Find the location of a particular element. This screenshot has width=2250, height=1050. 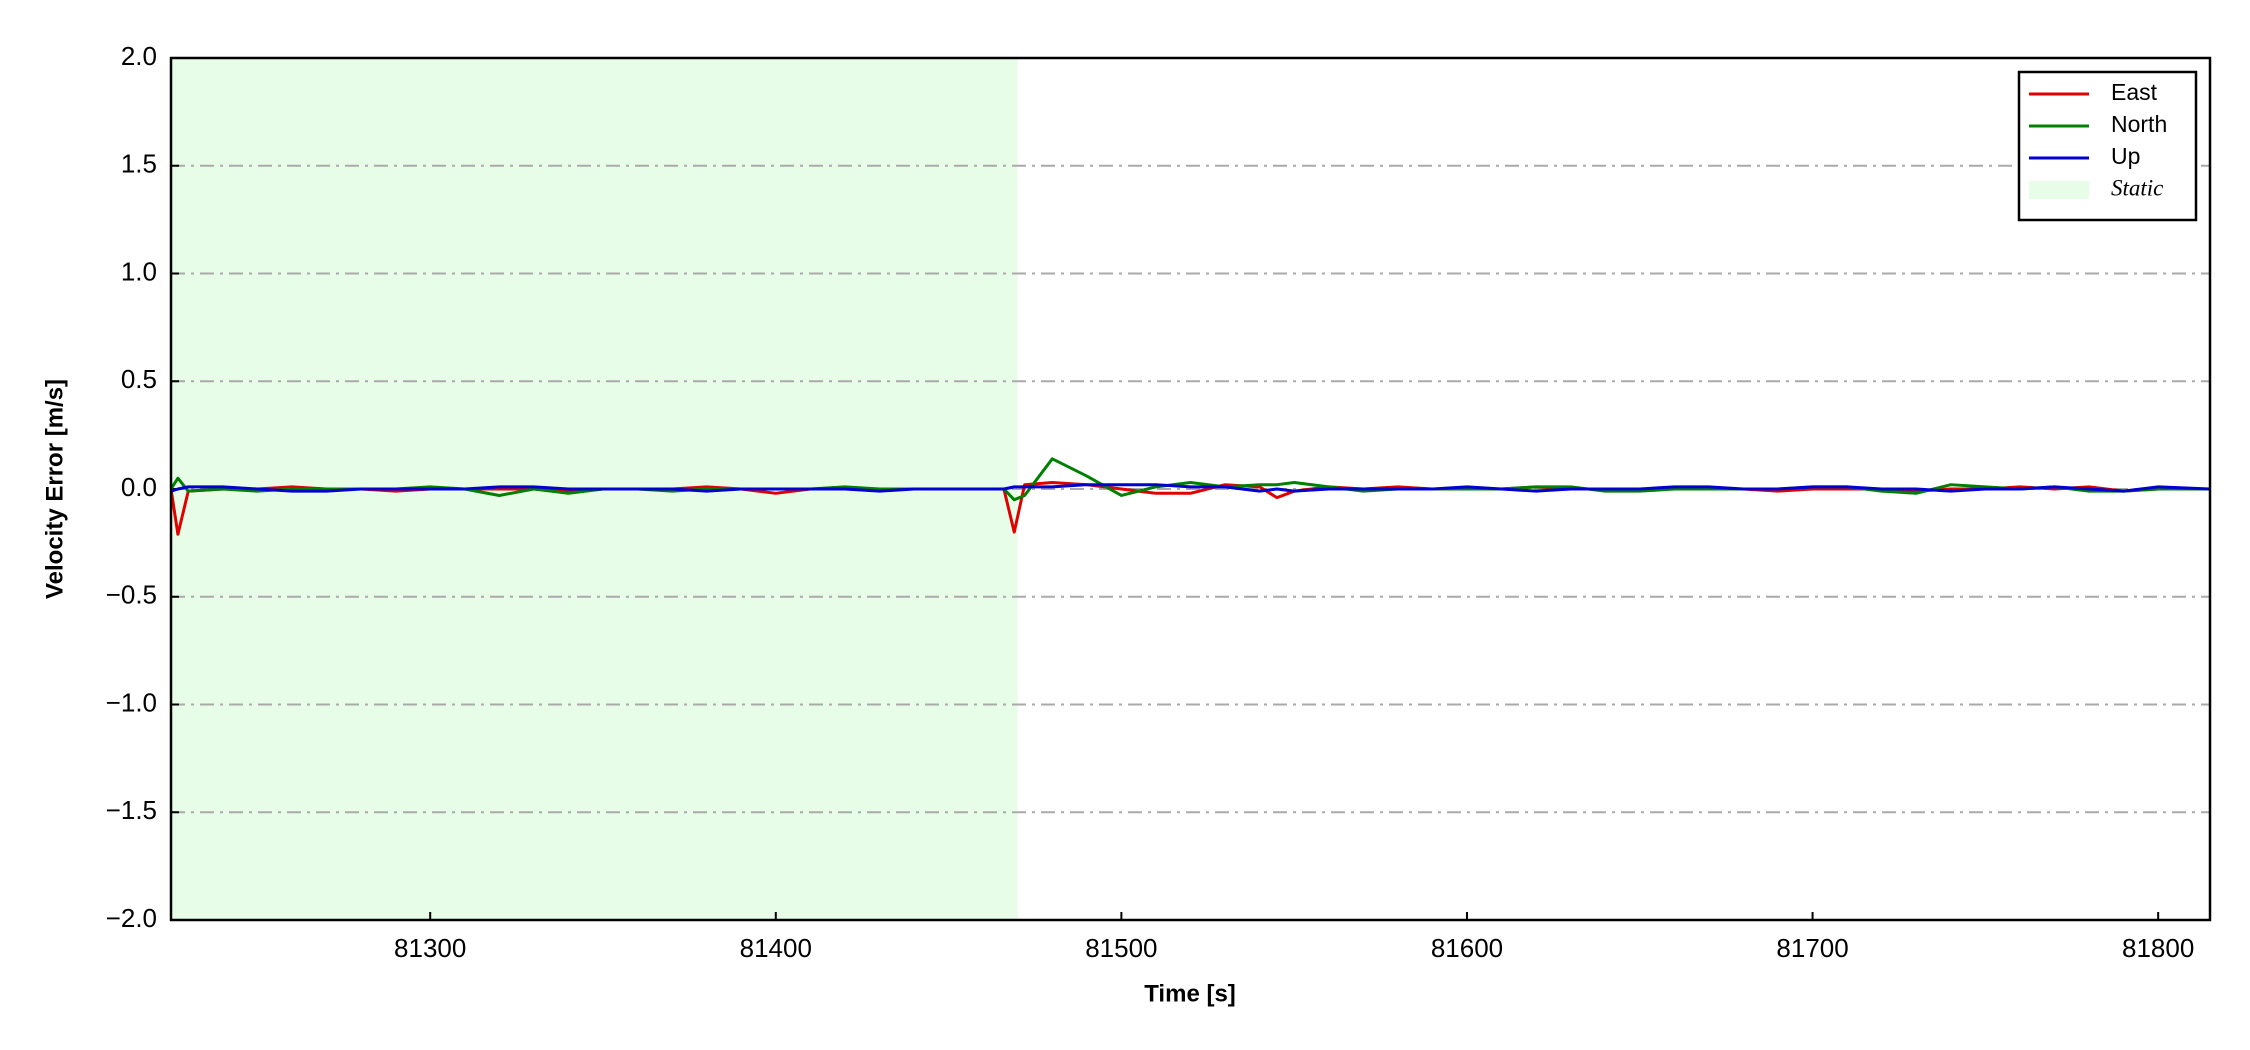

y-tick-label: 2.0 is located at coordinates (139, 56).